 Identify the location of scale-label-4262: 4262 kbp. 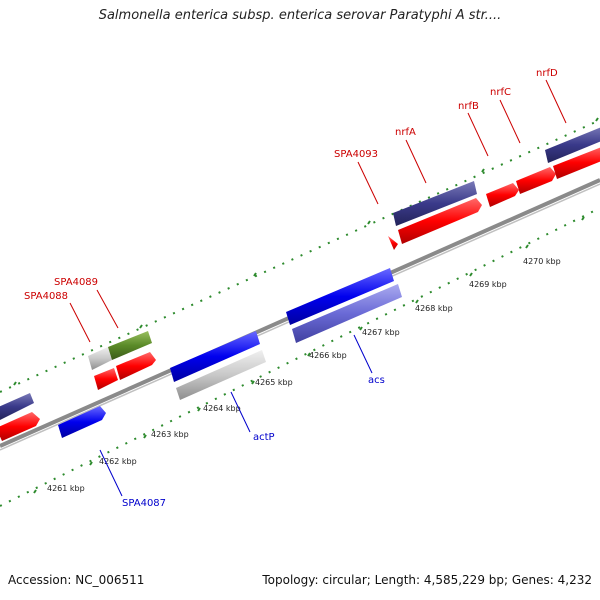
(118, 461).